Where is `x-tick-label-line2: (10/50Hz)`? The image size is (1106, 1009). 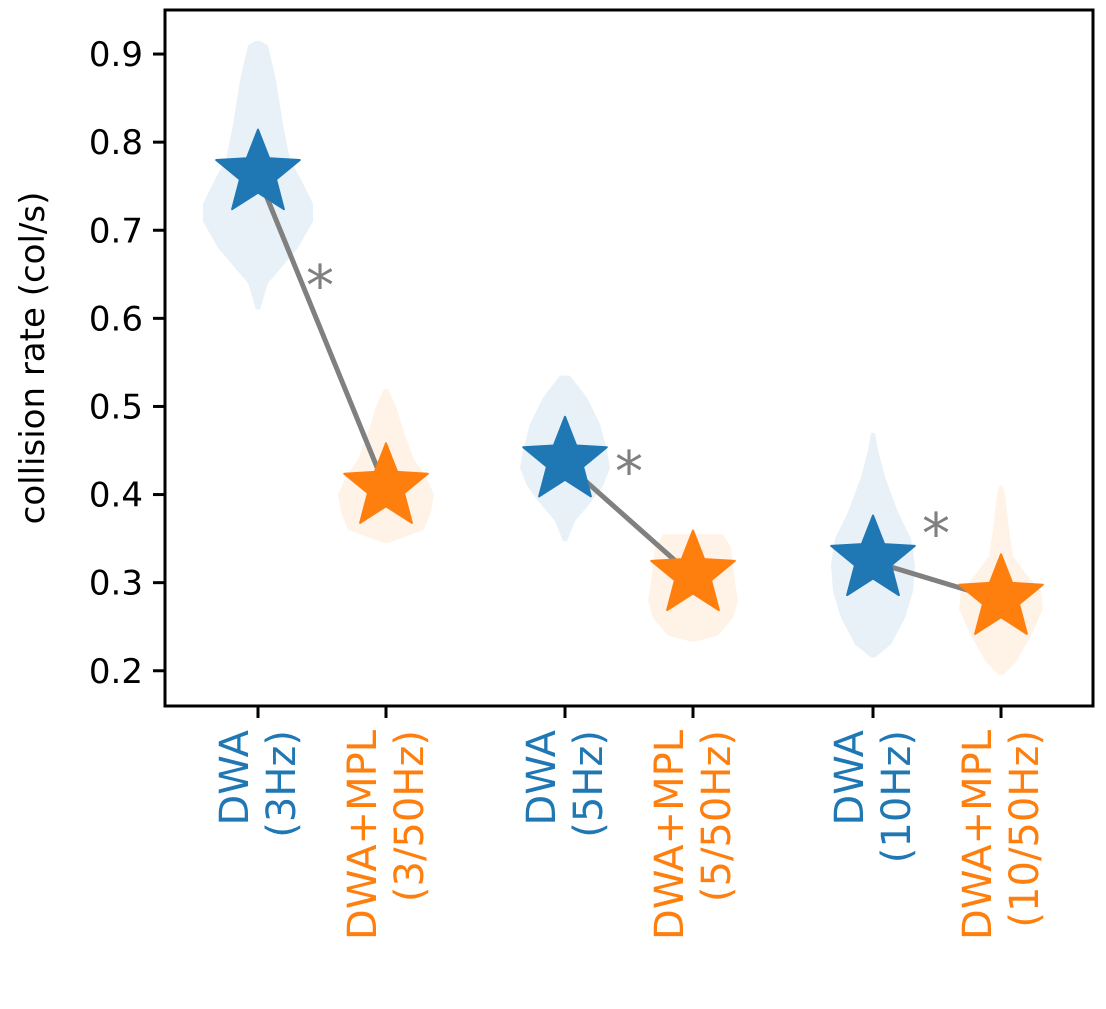 x-tick-label-line2: (10/50Hz) is located at coordinates (1025, 829).